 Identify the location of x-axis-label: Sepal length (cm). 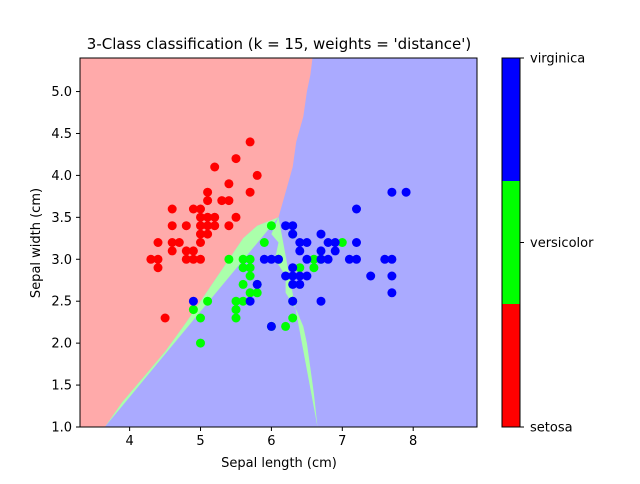
(279, 463).